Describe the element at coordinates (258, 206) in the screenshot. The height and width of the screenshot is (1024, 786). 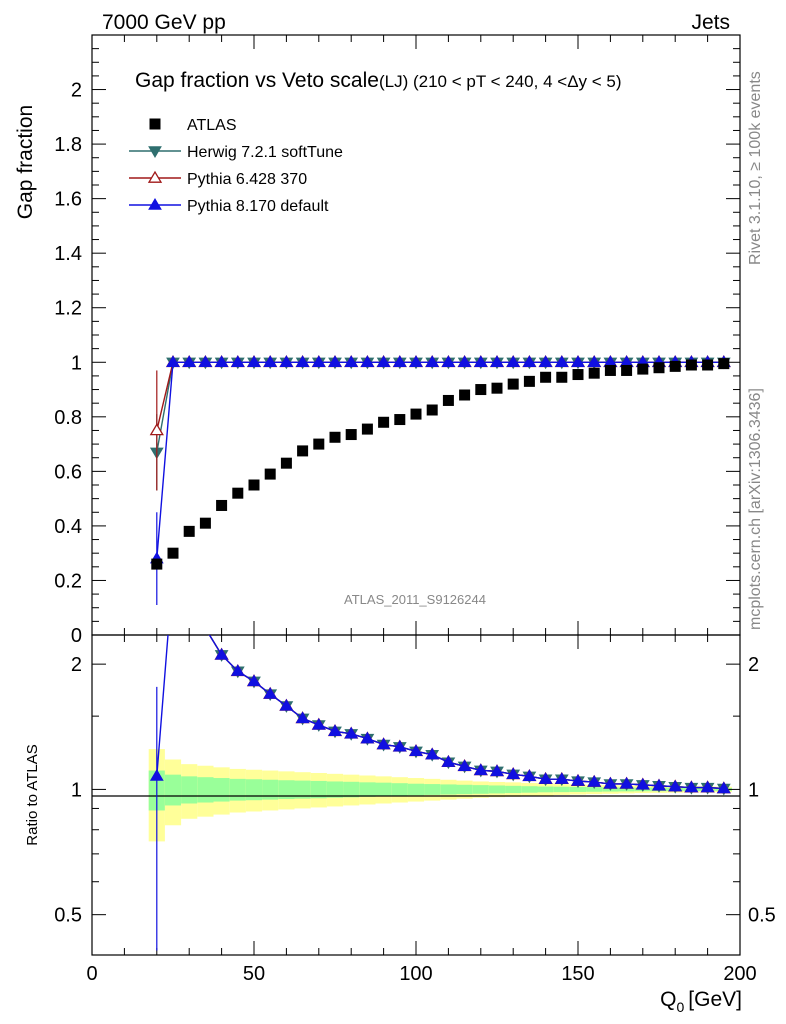
I see `legend-label: Pythia 8.170 default` at that location.